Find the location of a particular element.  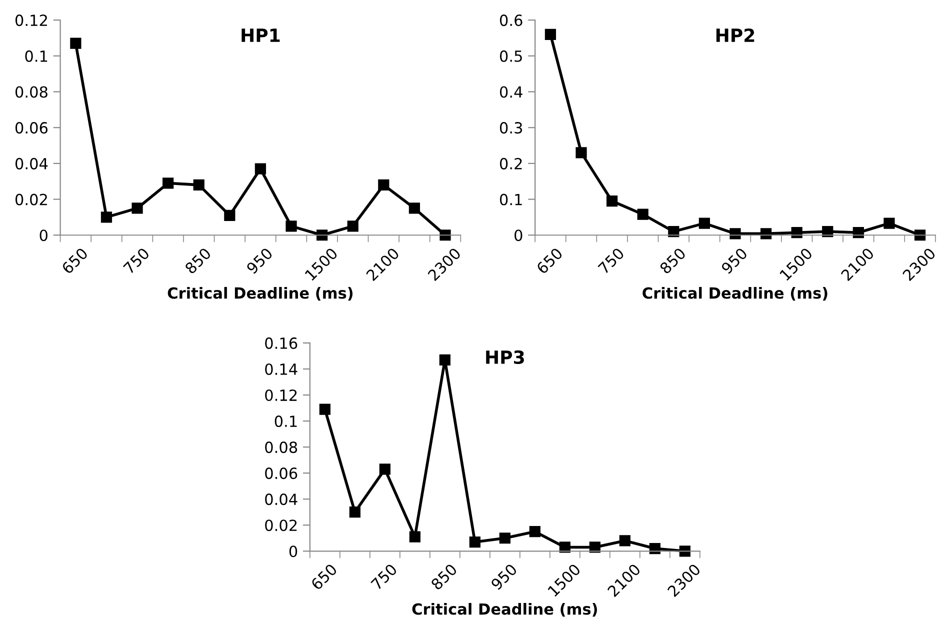

chart-title: HP2 is located at coordinates (735, 35).